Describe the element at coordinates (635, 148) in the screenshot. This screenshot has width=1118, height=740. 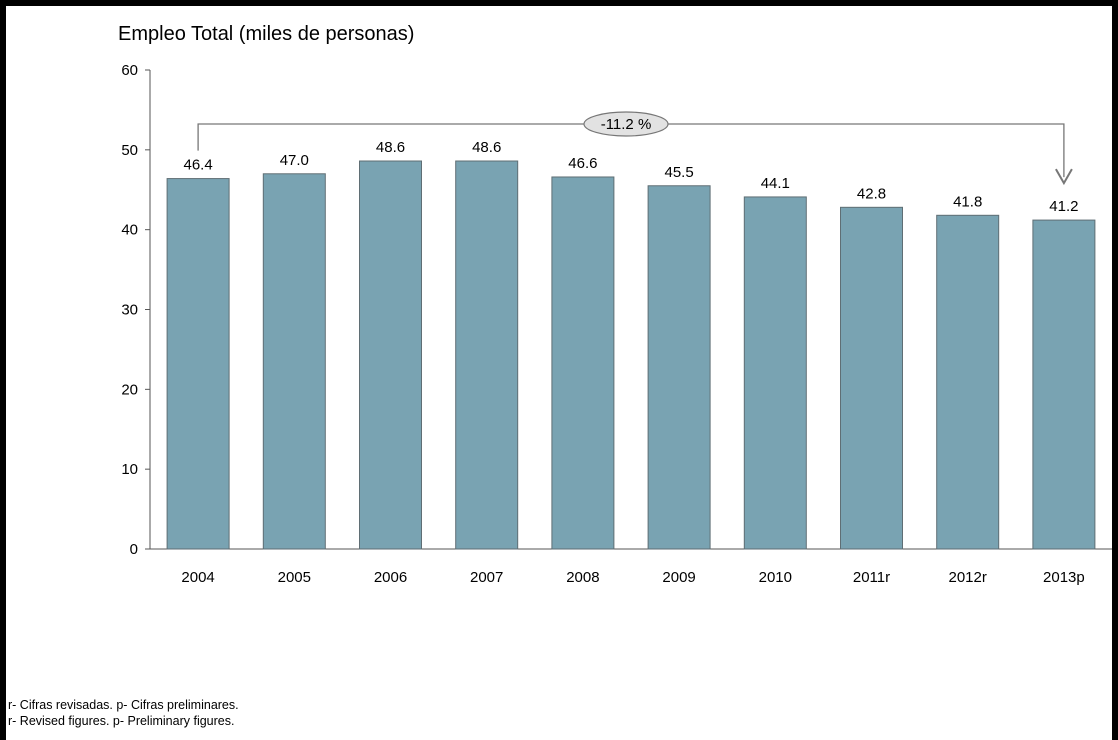
I see `change-annotation: -11.2 %` at that location.